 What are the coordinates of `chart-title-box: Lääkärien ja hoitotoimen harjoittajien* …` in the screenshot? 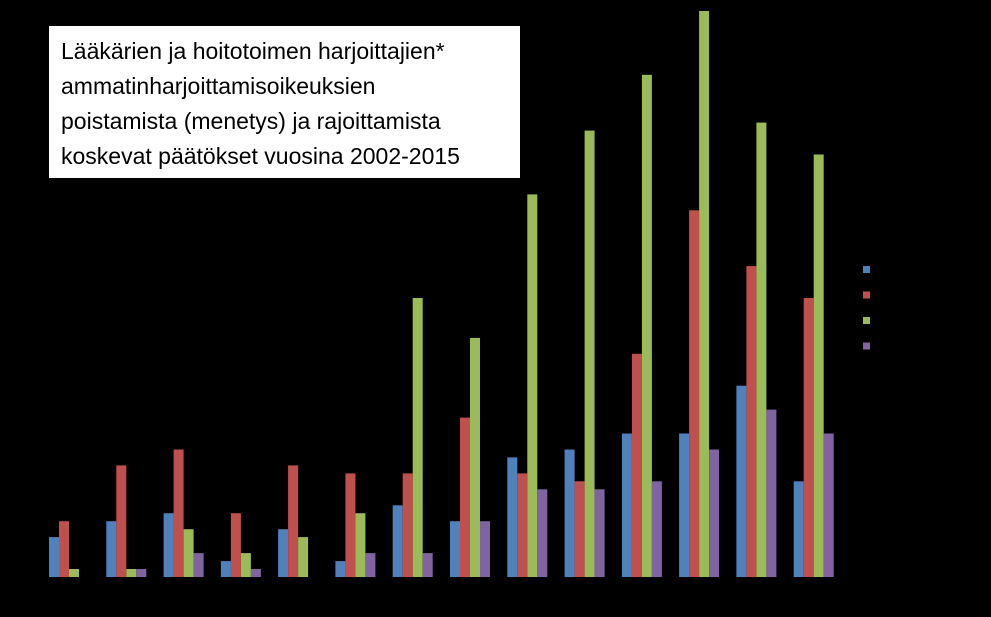 It's located at (284, 102).